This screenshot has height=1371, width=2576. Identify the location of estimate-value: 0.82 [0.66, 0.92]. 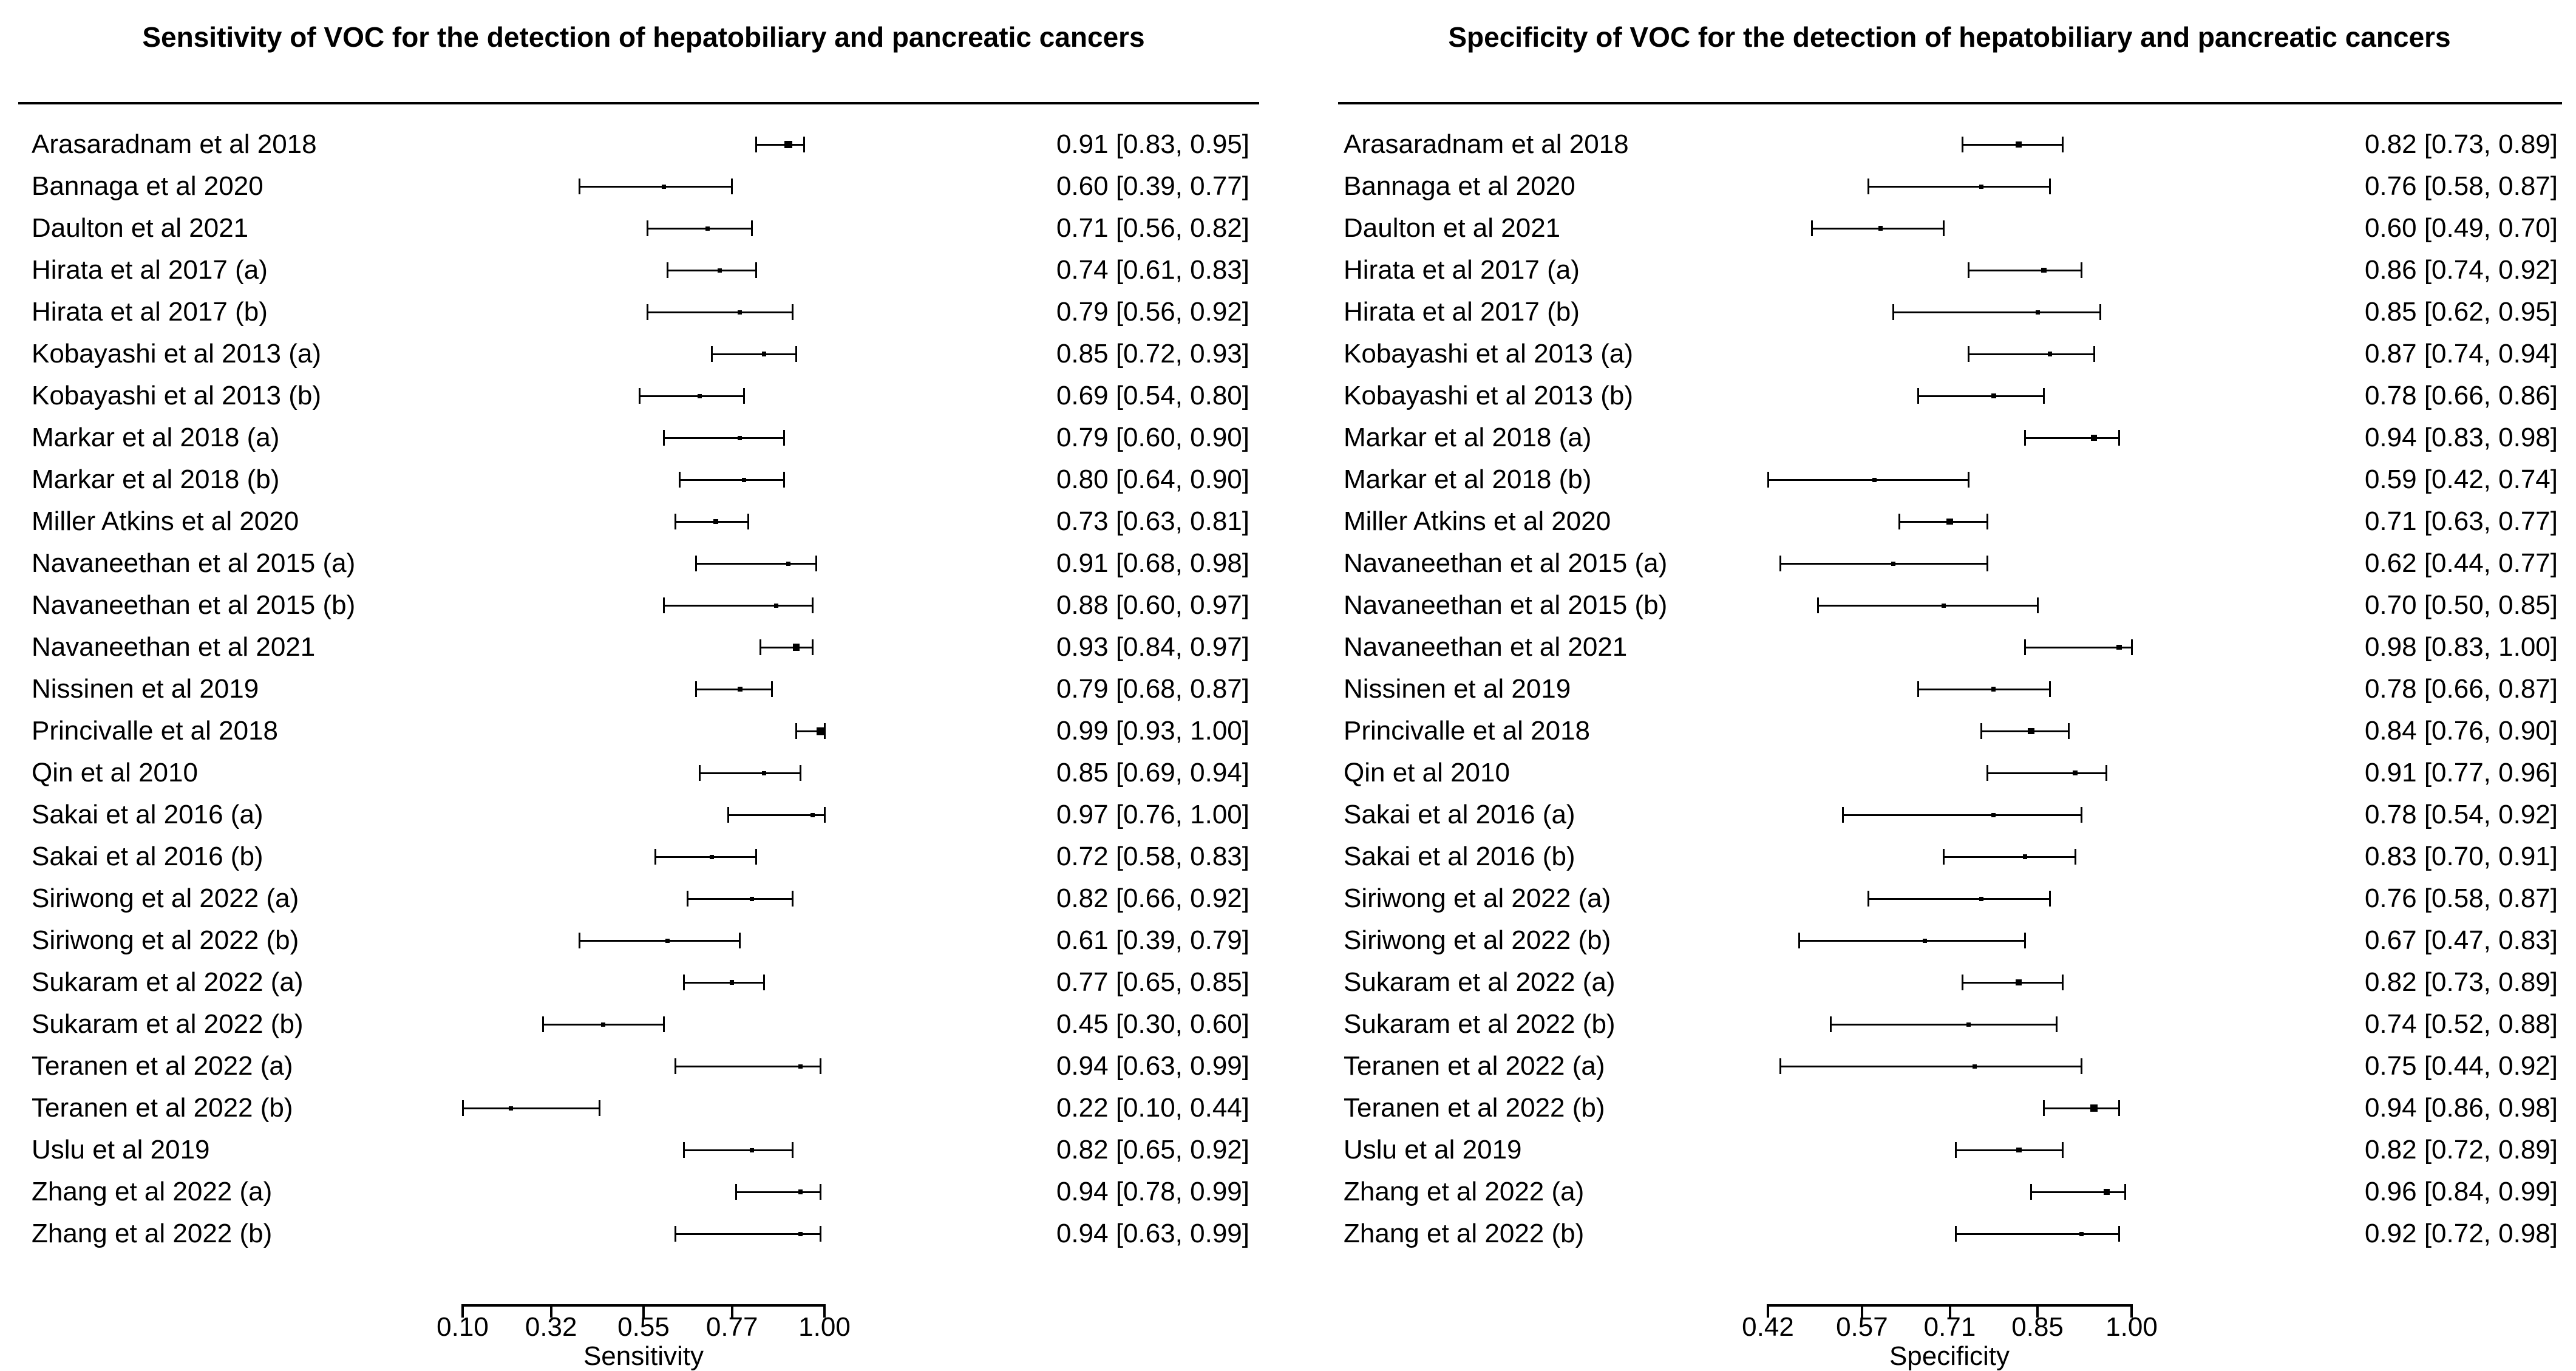
(1152, 898).